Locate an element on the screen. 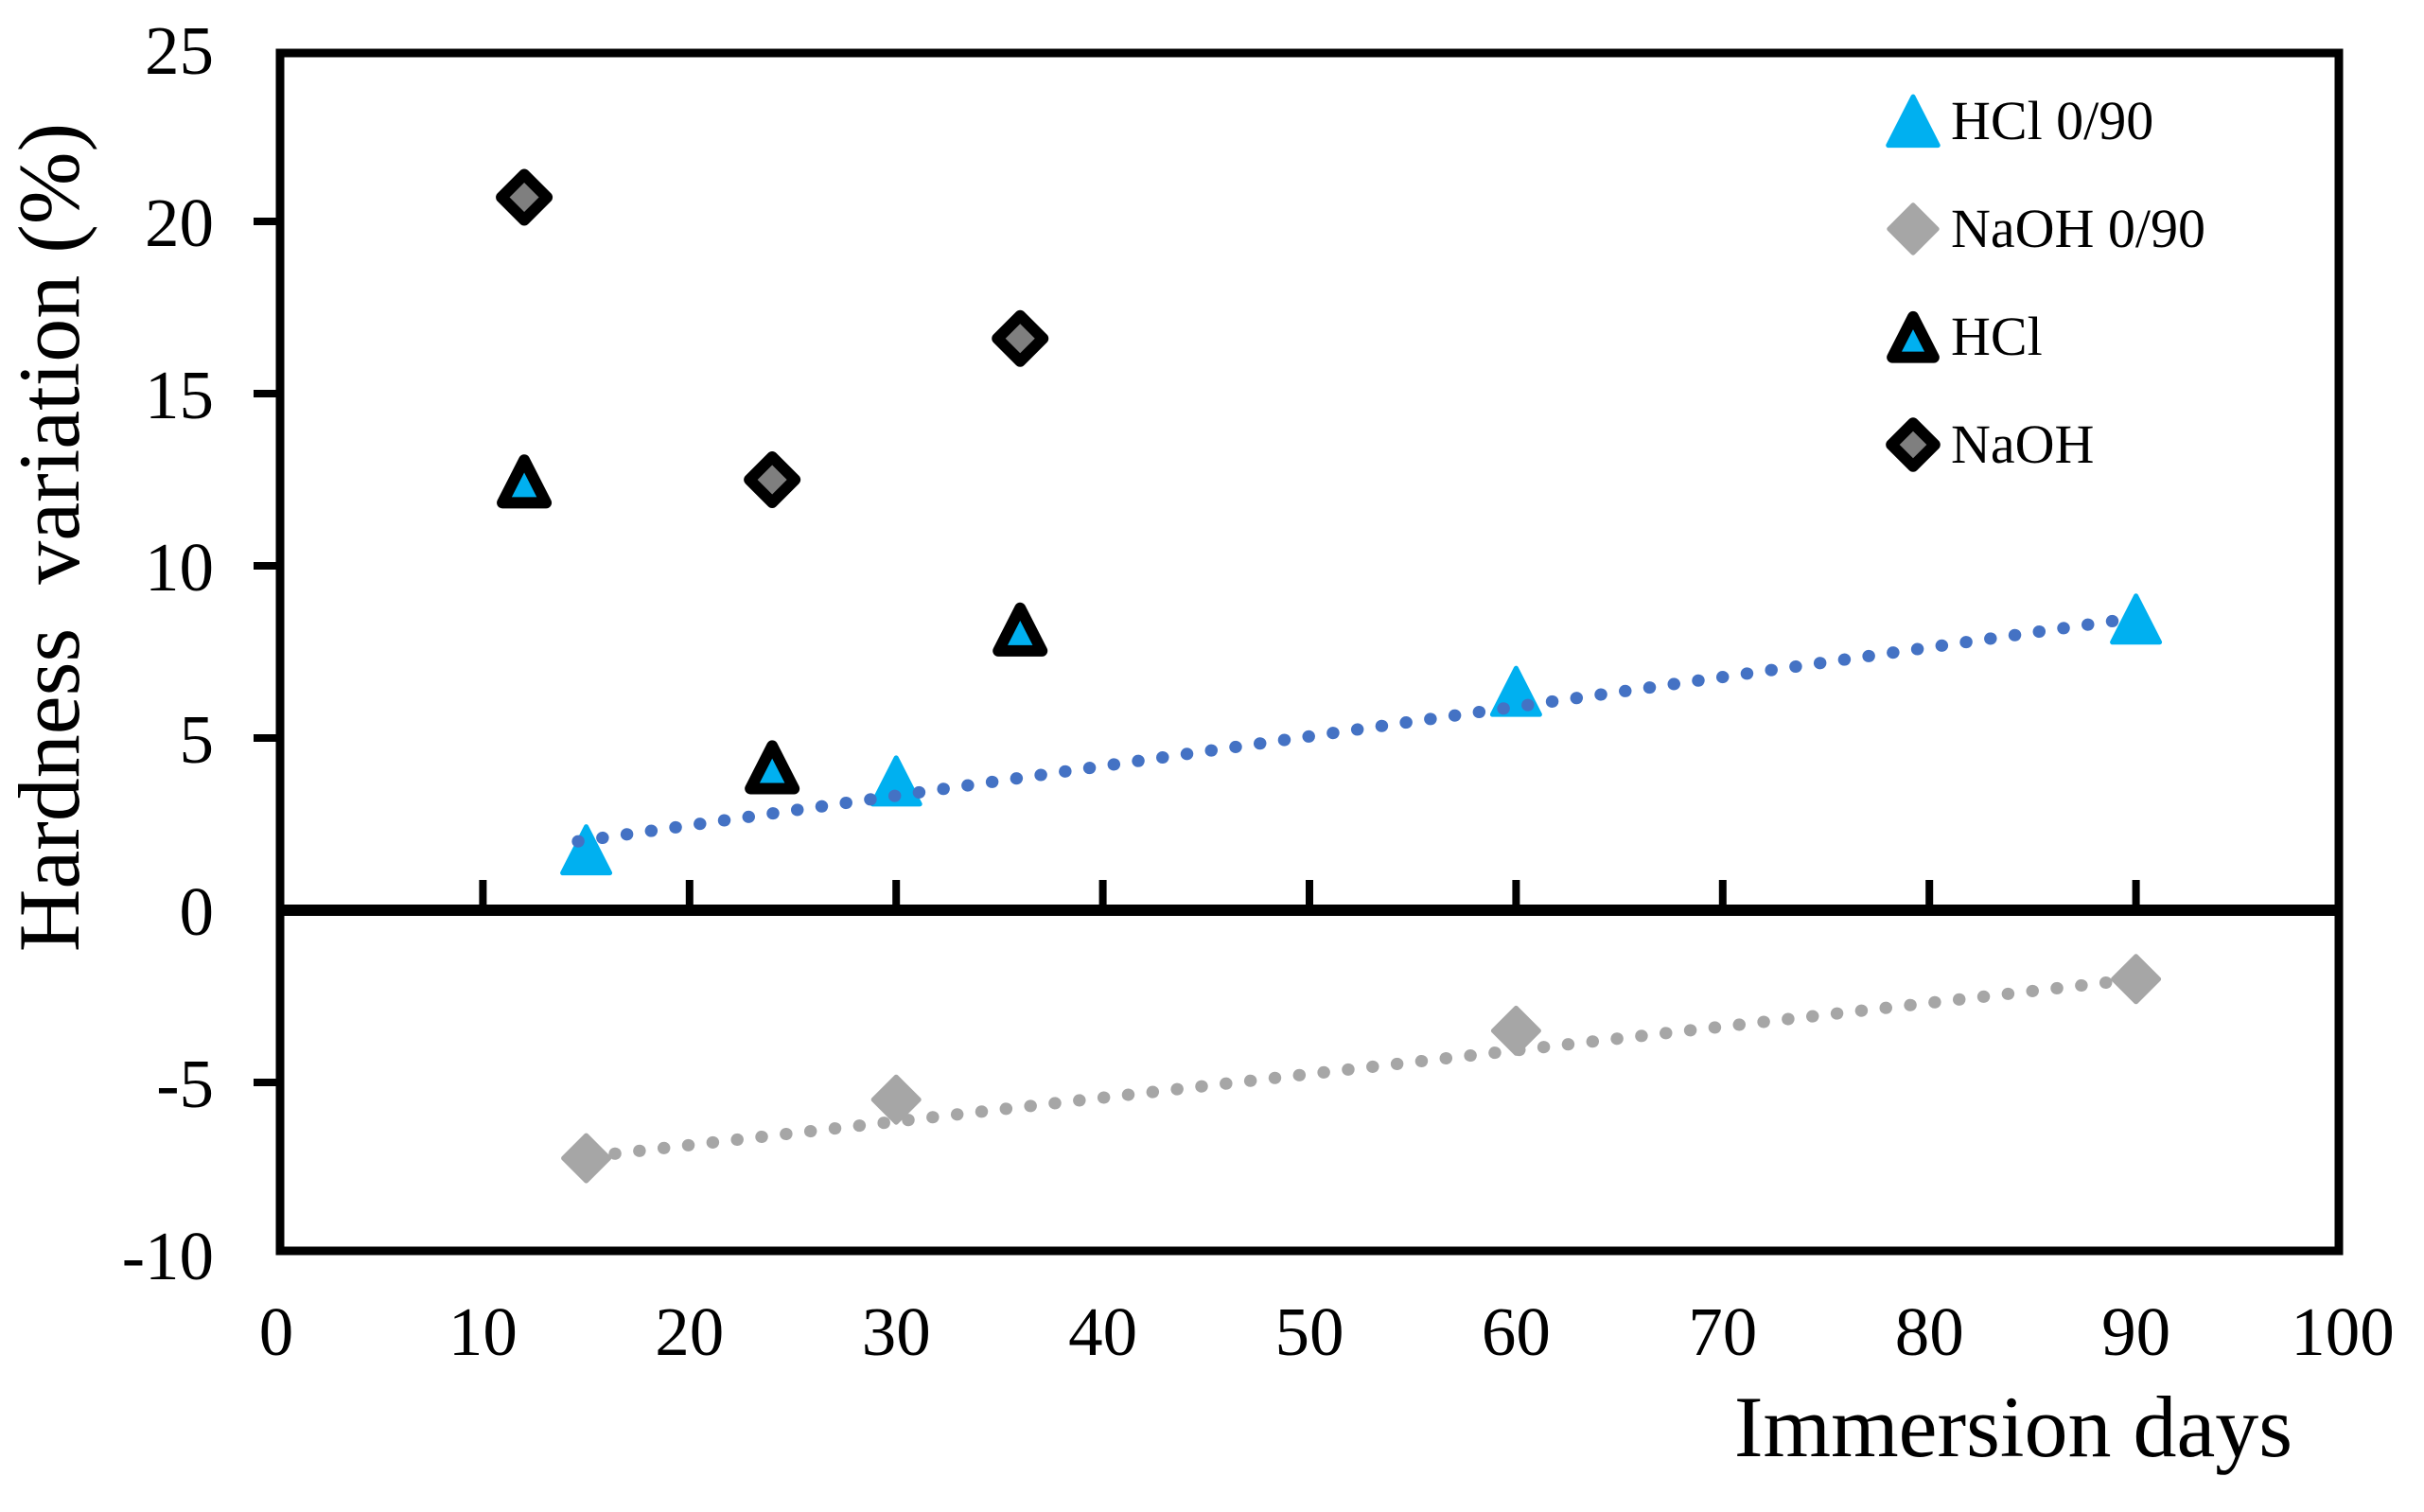 The height and width of the screenshot is (1512, 2424). y-tick-label: 25 is located at coordinates (180, 50).